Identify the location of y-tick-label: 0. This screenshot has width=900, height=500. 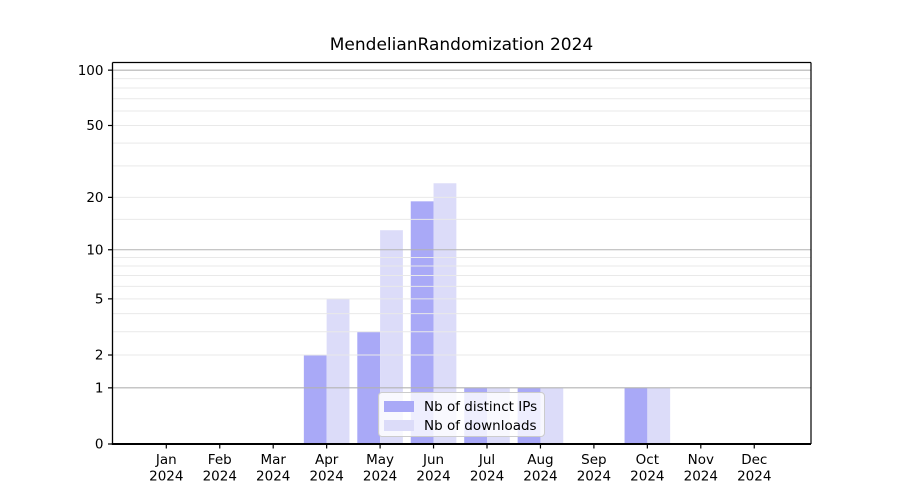
(99, 445).